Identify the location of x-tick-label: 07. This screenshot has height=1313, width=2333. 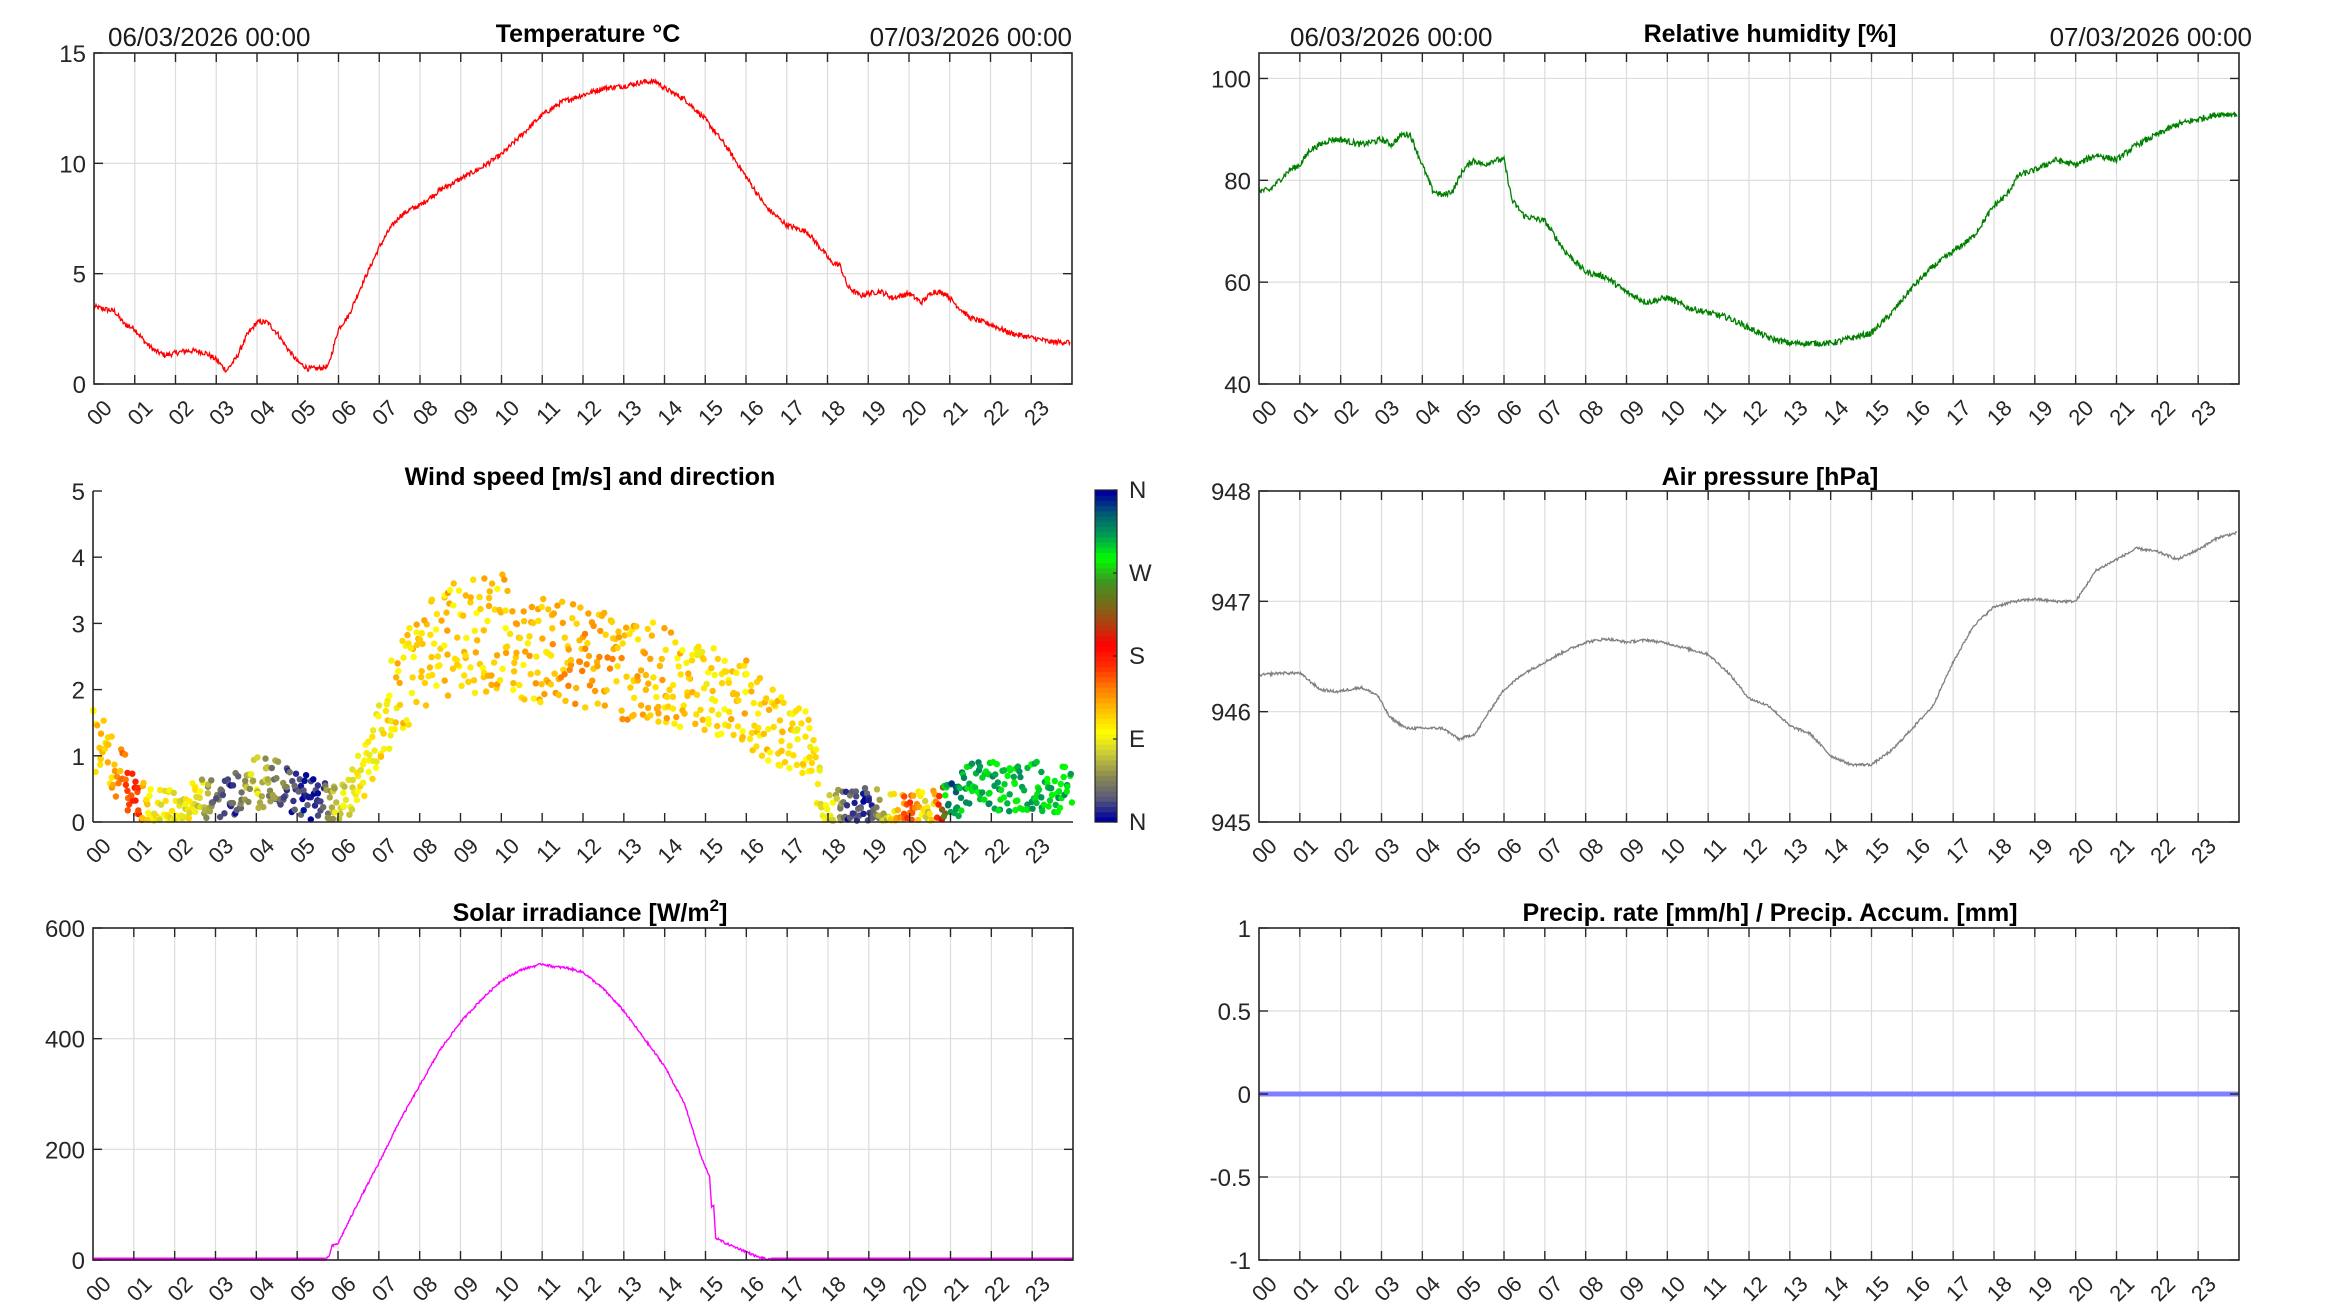
(384, 1288).